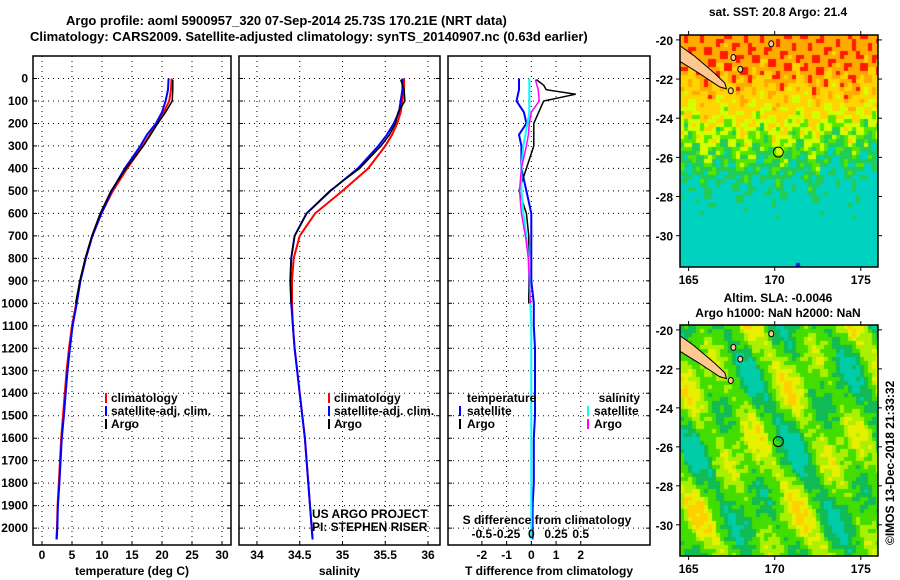 This screenshot has height=580, width=900. What do you see at coordinates (24, 78) in the screenshot?
I see `y-tick-label: 0` at bounding box center [24, 78].